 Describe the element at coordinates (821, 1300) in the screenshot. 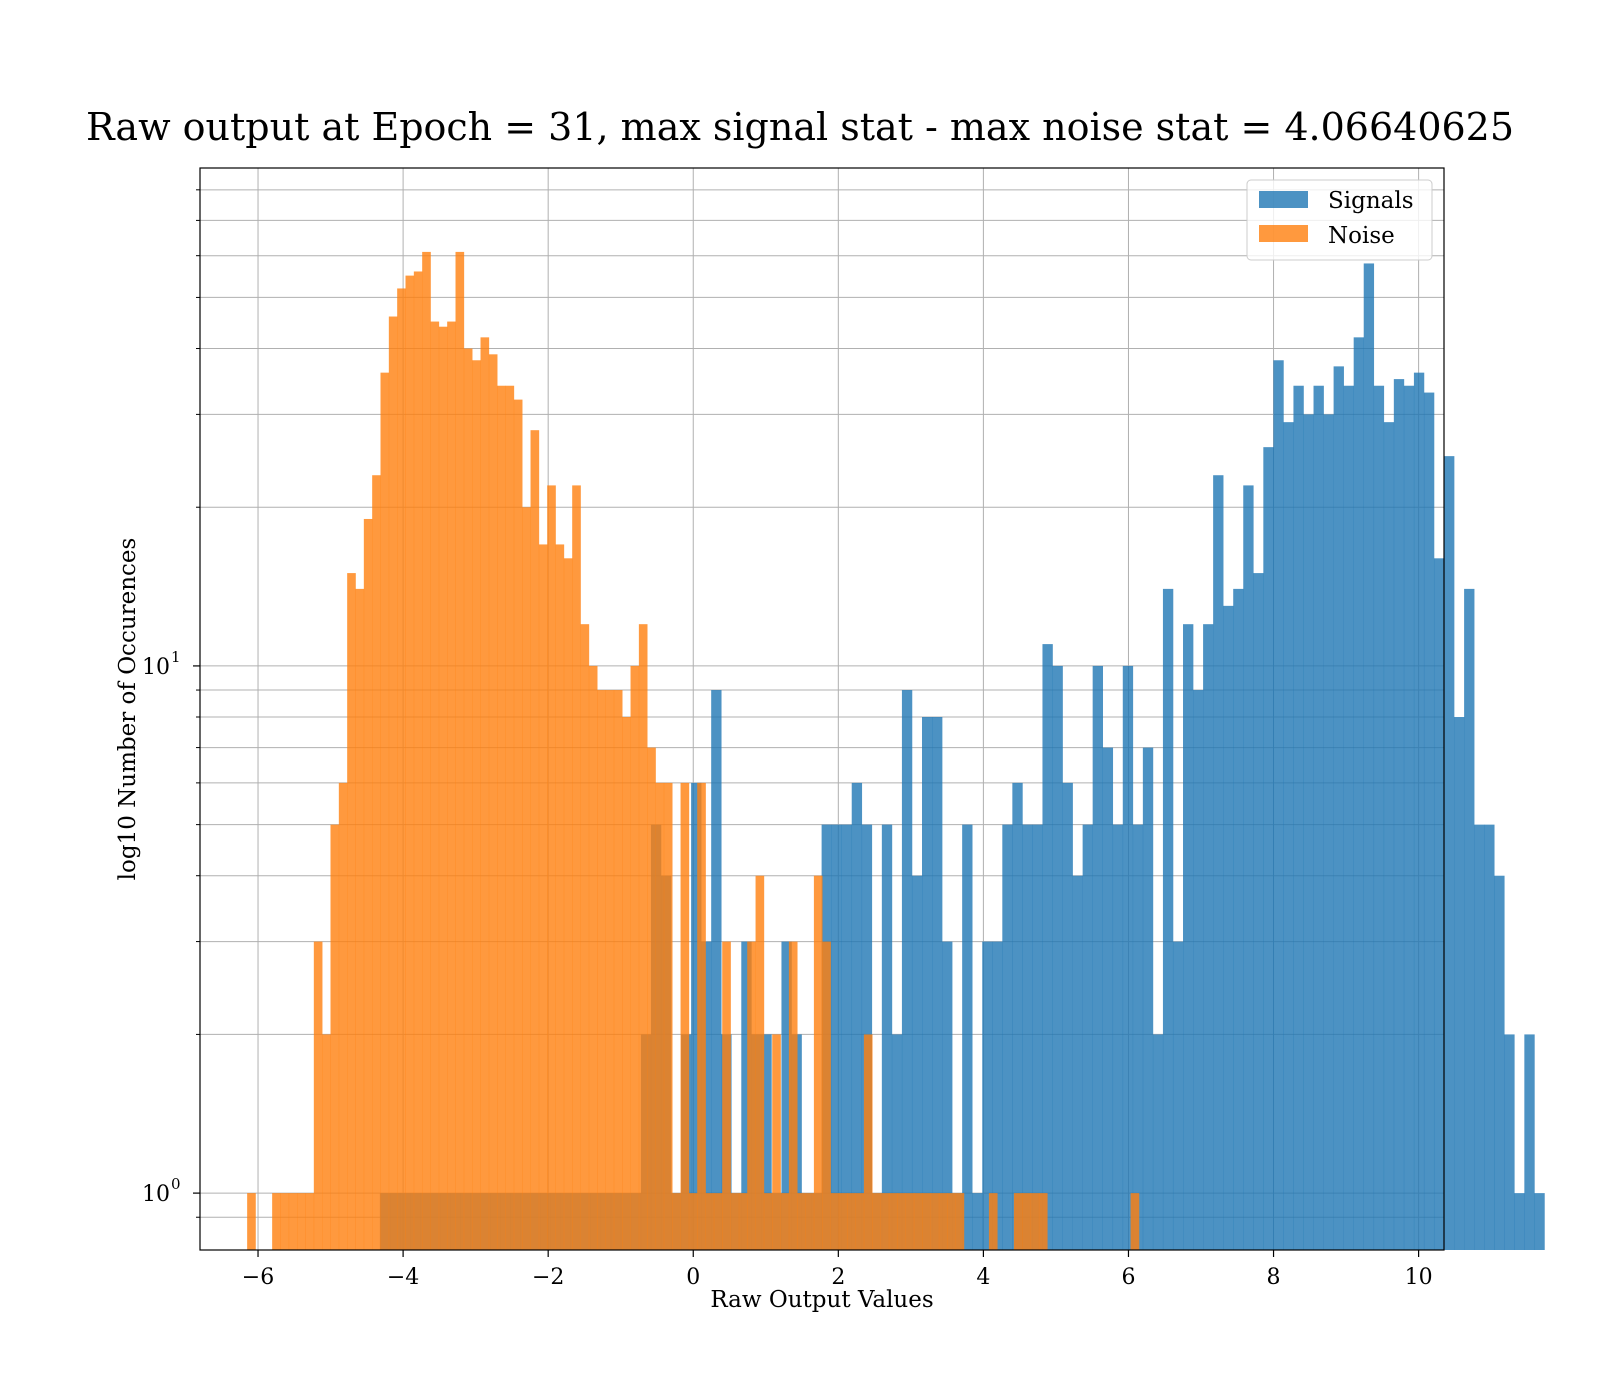

I see `x-axis-label: Raw Output Values` at that location.